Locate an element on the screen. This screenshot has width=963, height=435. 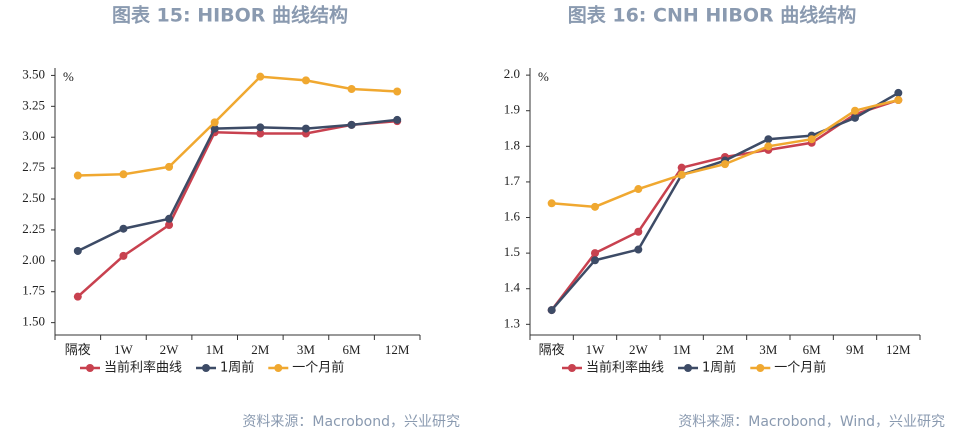
y-tick-label: 1.9 is located at coordinates (512, 109).